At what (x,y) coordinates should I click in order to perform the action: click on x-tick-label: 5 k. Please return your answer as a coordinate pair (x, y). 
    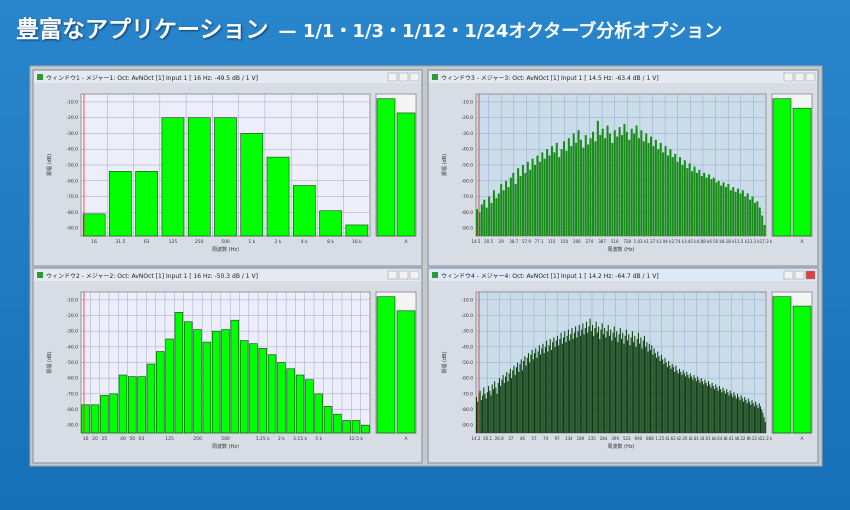
    Looking at the image, I should click on (318, 439).